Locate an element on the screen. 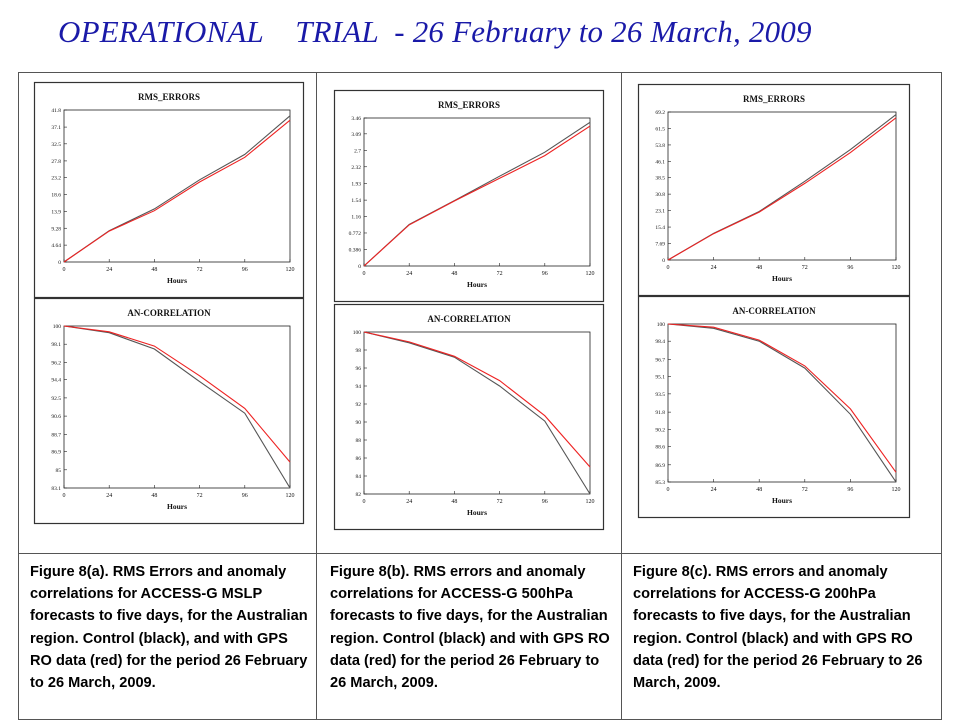 The height and width of the screenshot is (720, 960). y-tick-label: 98 is located at coordinates (359, 351).